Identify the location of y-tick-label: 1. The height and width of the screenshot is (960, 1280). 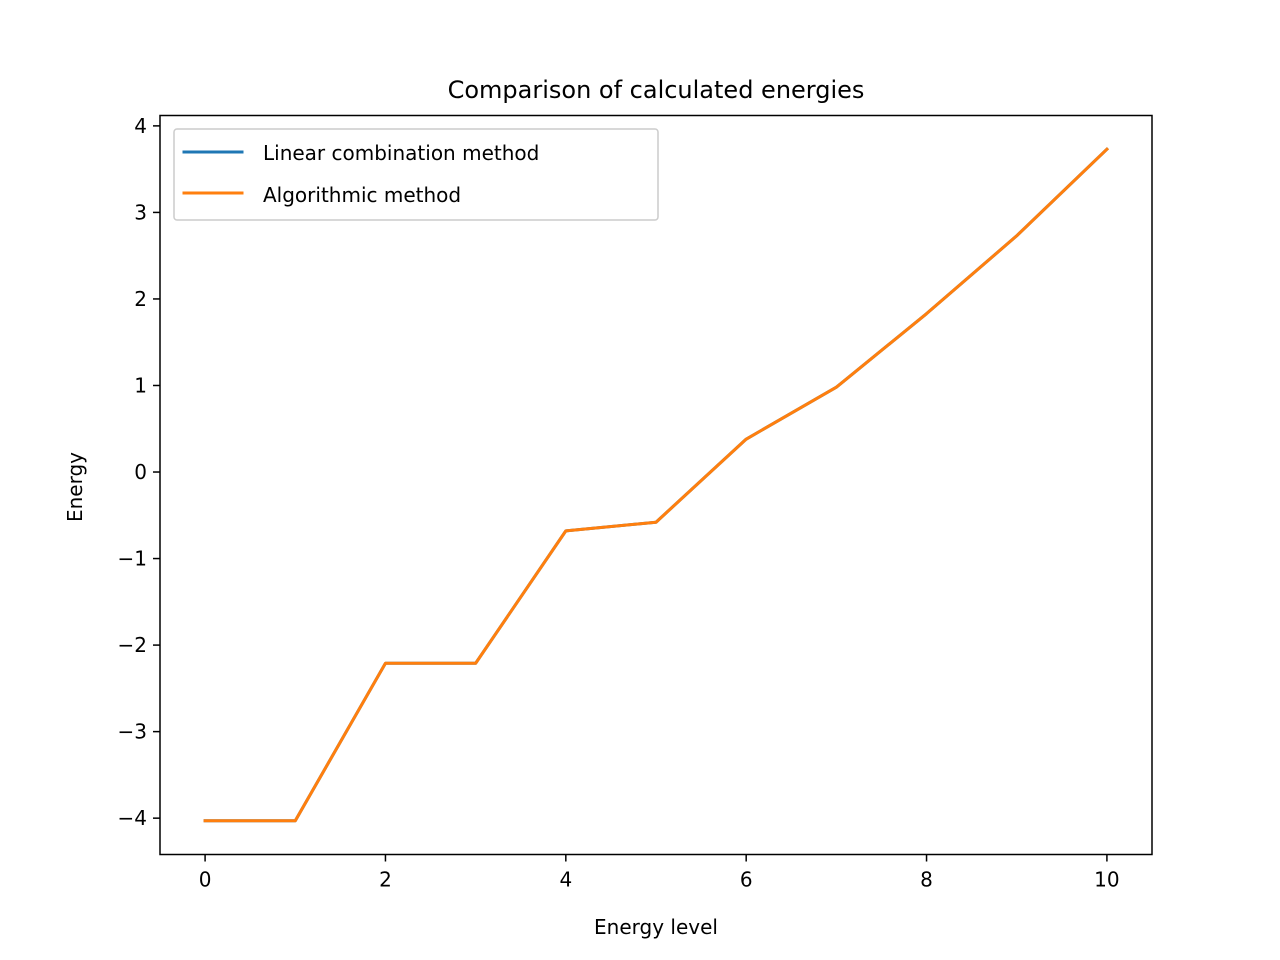
(140, 385).